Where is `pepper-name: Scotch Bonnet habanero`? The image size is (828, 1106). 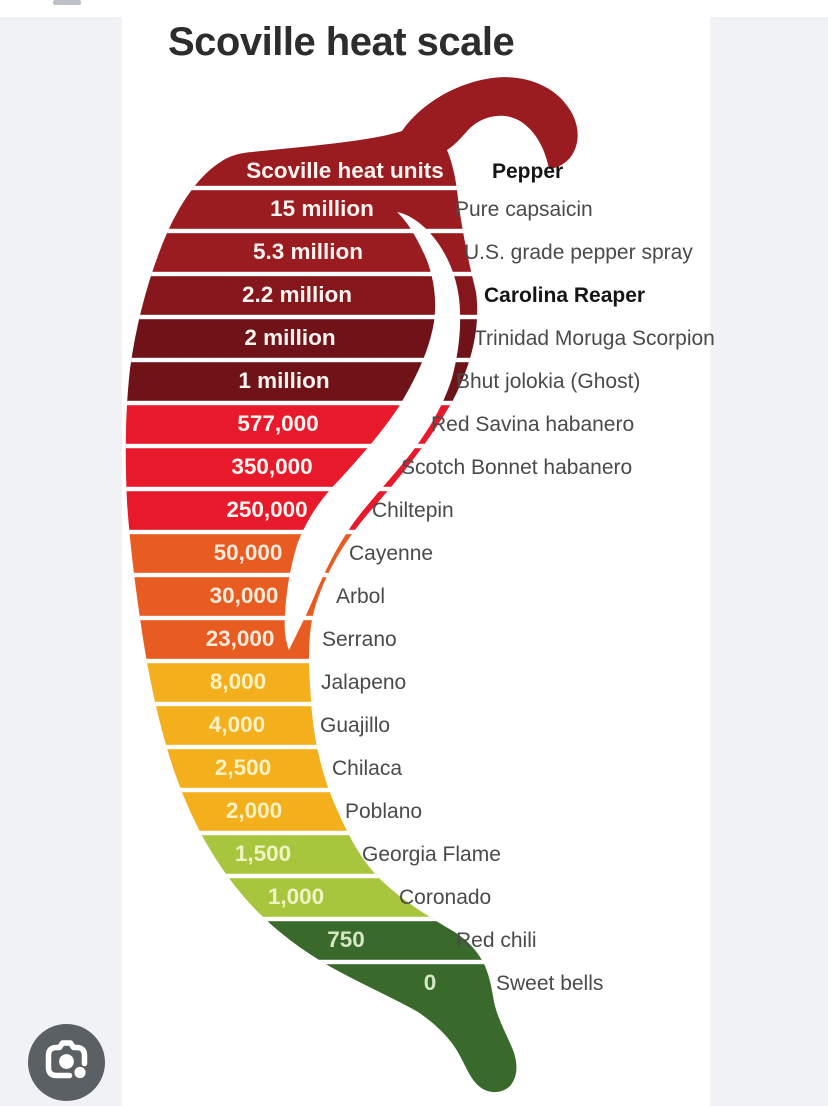 pepper-name: Scotch Bonnet habanero is located at coordinates (516, 467).